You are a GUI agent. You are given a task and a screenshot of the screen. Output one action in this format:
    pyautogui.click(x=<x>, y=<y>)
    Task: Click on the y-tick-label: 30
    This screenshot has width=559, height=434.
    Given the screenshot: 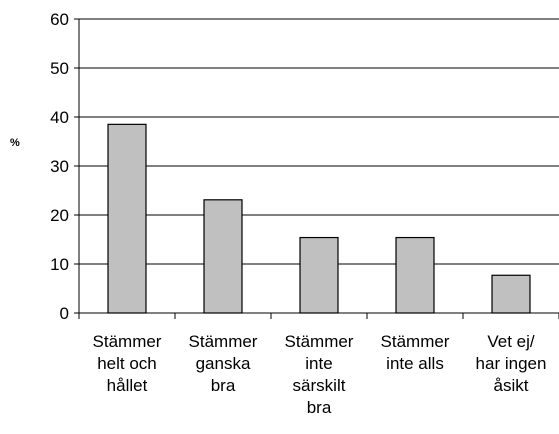 What is the action you would take?
    pyautogui.click(x=59, y=166)
    